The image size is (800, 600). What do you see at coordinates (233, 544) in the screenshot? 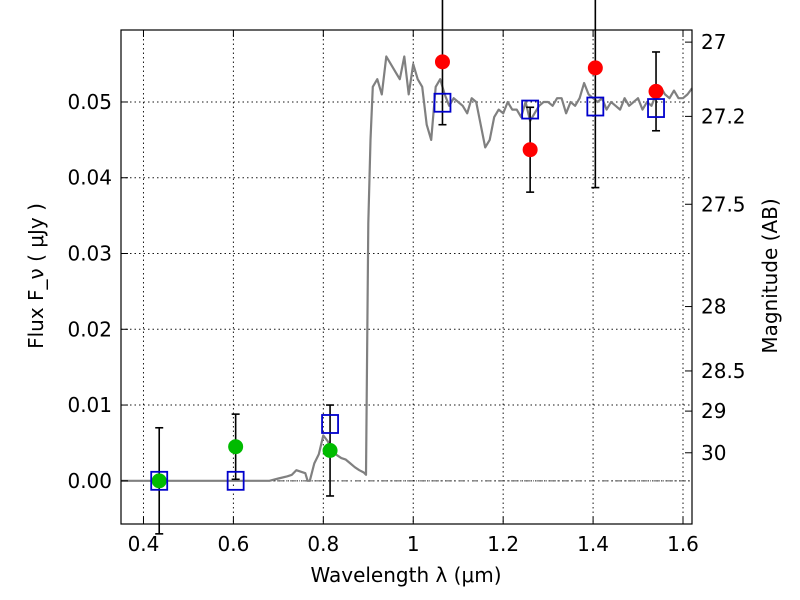
I see `x-tick-label: 0.6` at bounding box center [233, 544].